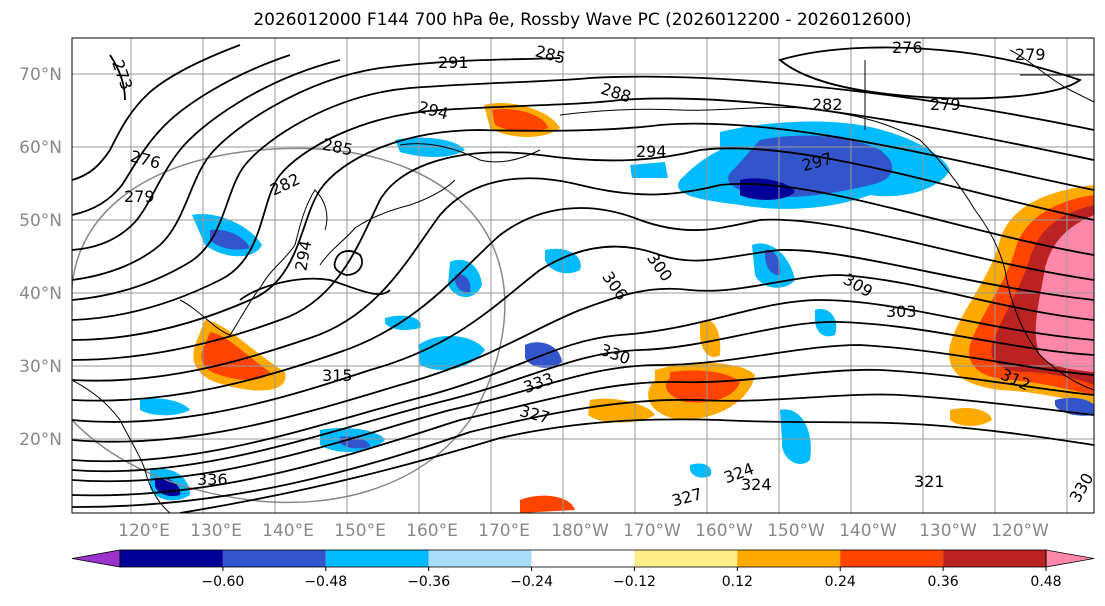 The width and height of the screenshot is (1105, 606). I want to click on lon-label: 140°W, so click(868, 531).